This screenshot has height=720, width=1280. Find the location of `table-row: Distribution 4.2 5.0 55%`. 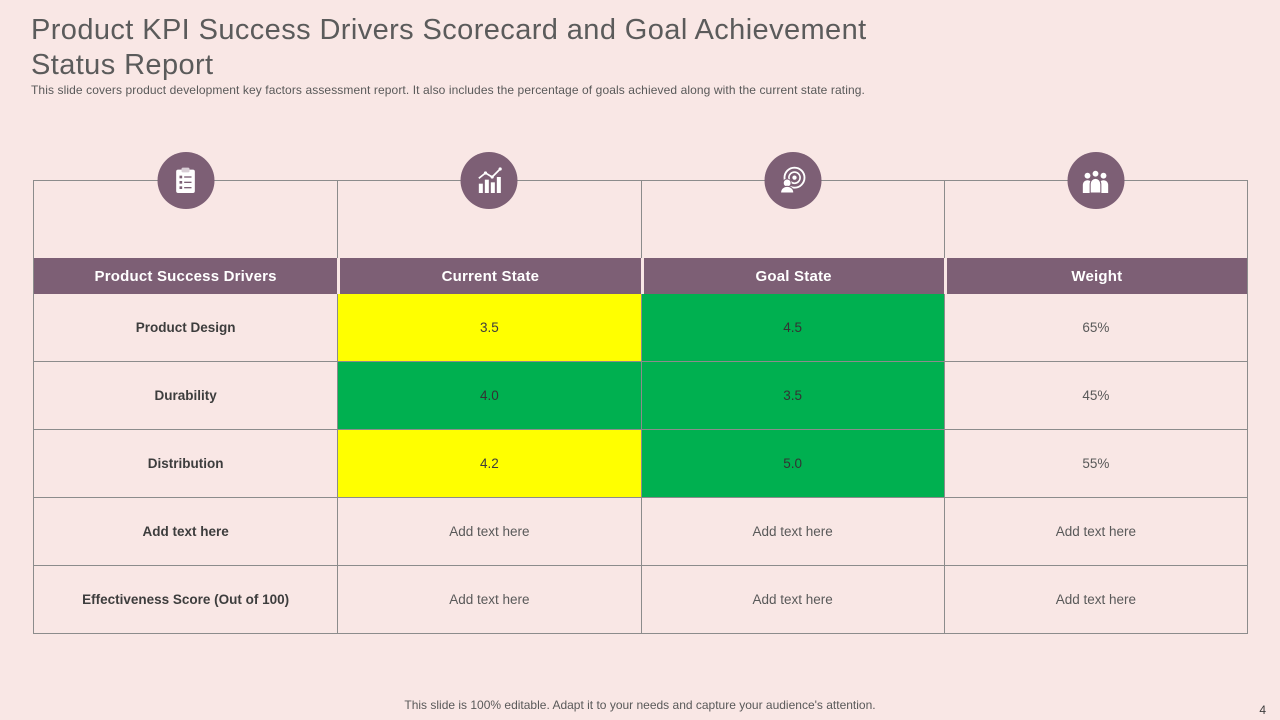

table-row: Distribution 4.2 5.0 55% is located at coordinates (640, 464).